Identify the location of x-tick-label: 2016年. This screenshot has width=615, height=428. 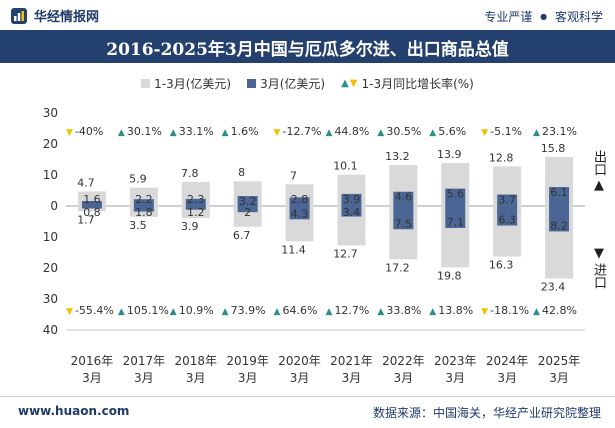
(92, 361).